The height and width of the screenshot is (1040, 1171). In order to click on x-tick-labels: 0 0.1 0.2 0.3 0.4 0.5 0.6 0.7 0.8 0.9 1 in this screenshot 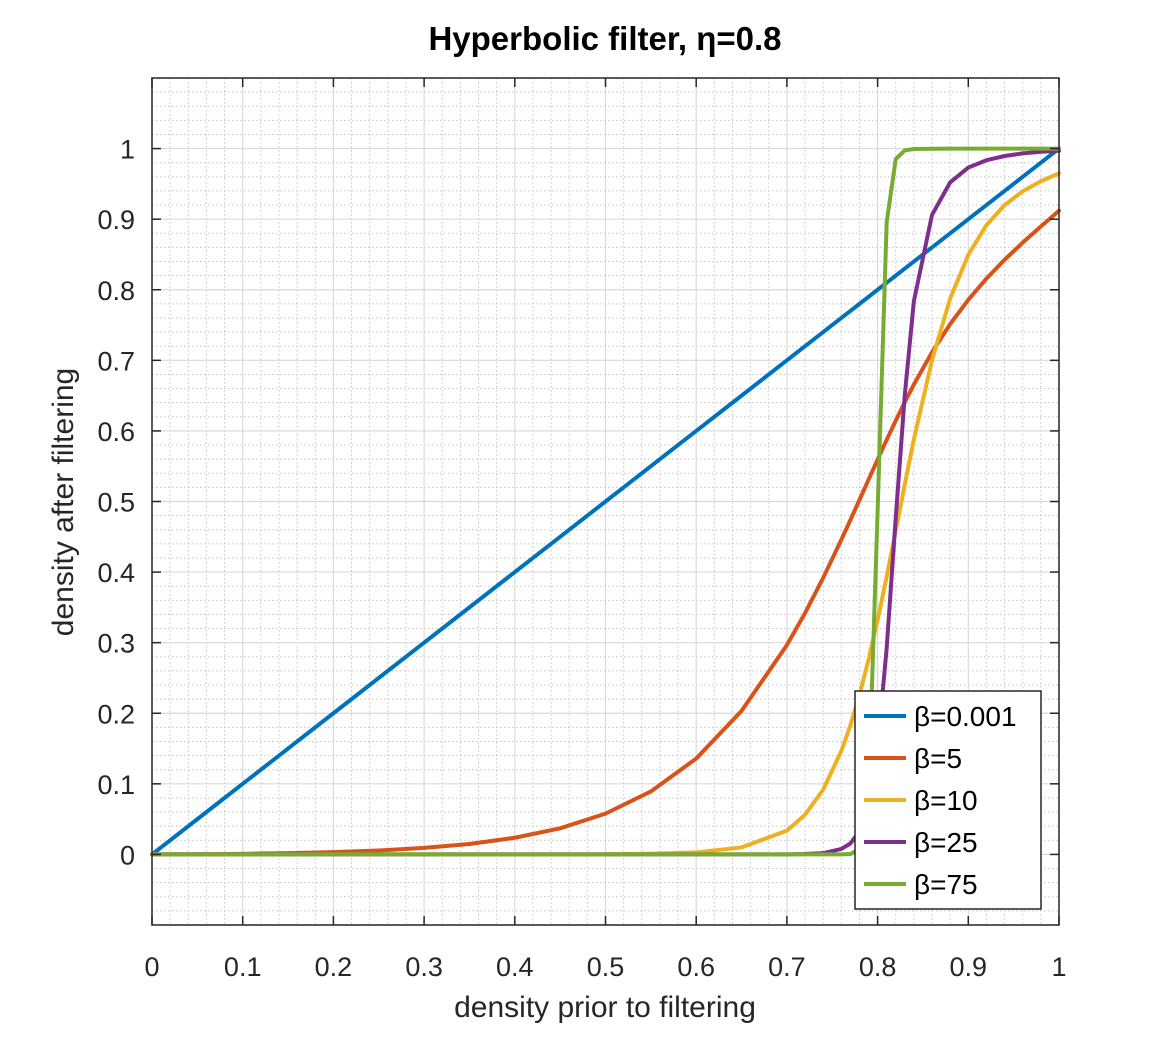, I will do `click(605, 967)`.